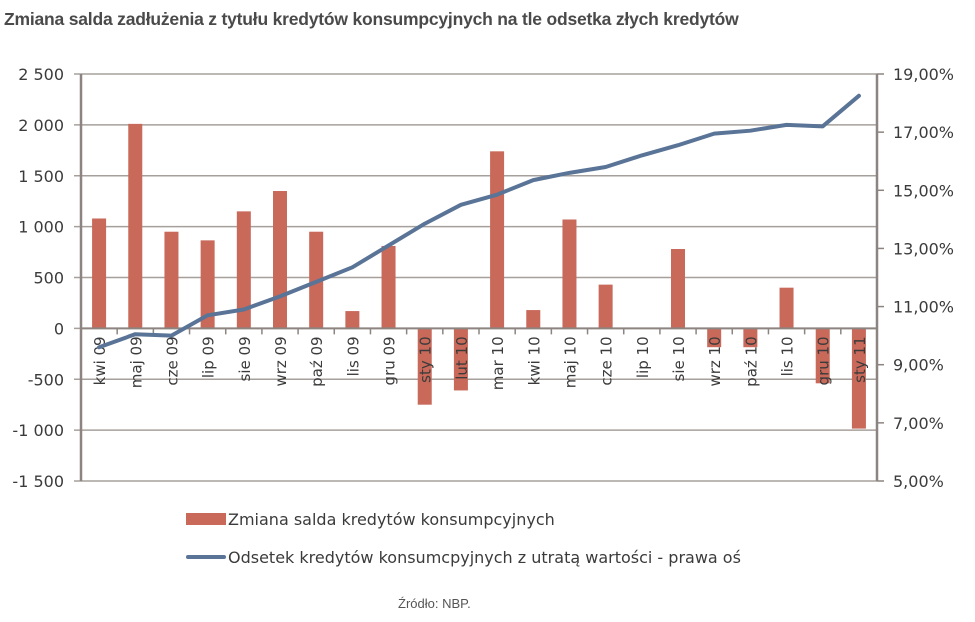 This screenshot has height=622, width=975. Describe the element at coordinates (59, 328) in the screenshot. I see `left-axis-tick-label: 0` at that location.